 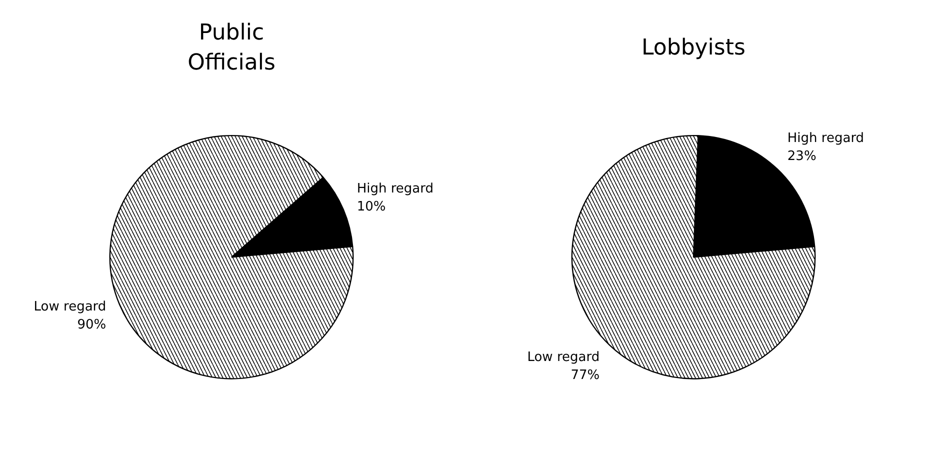 What do you see at coordinates (232, 48) in the screenshot?
I see `chart-title: Public Officials` at bounding box center [232, 48].